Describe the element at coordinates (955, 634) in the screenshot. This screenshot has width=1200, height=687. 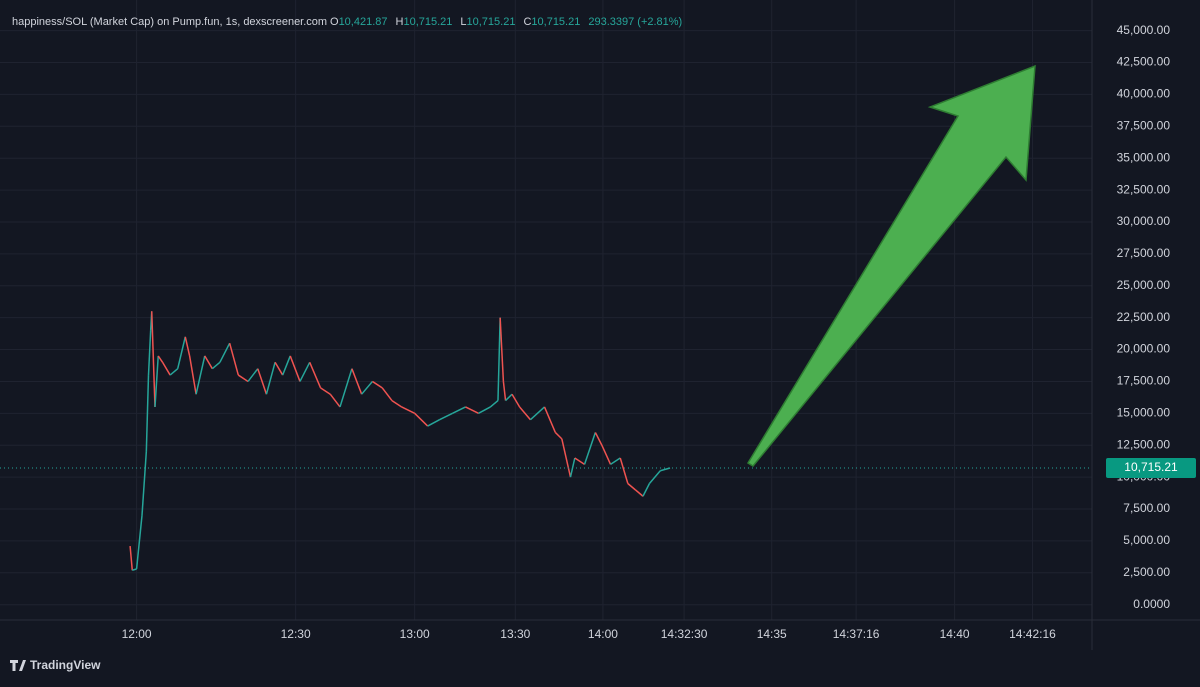
I see `x-tick-label: 14:40` at that location.